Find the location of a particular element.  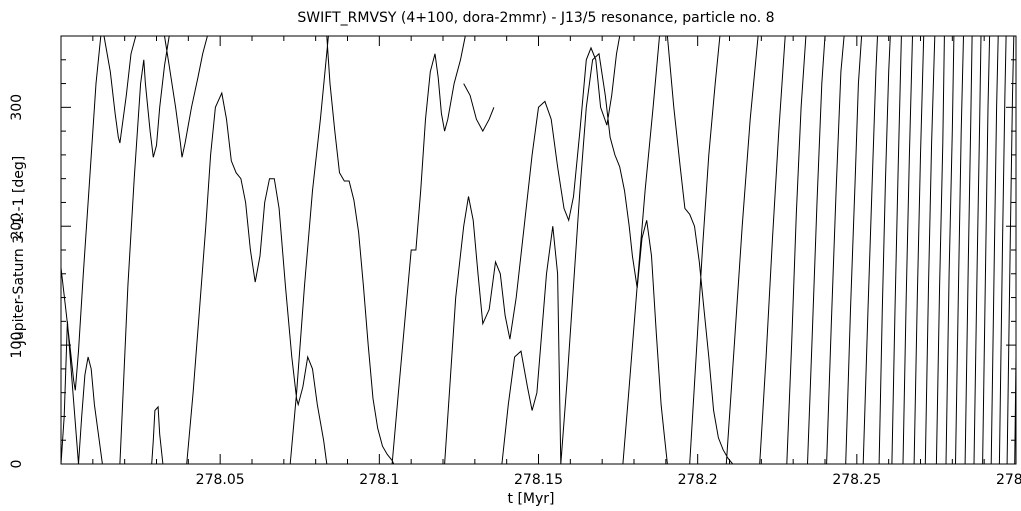

y-tick-label: 100 is located at coordinates (17, 345).